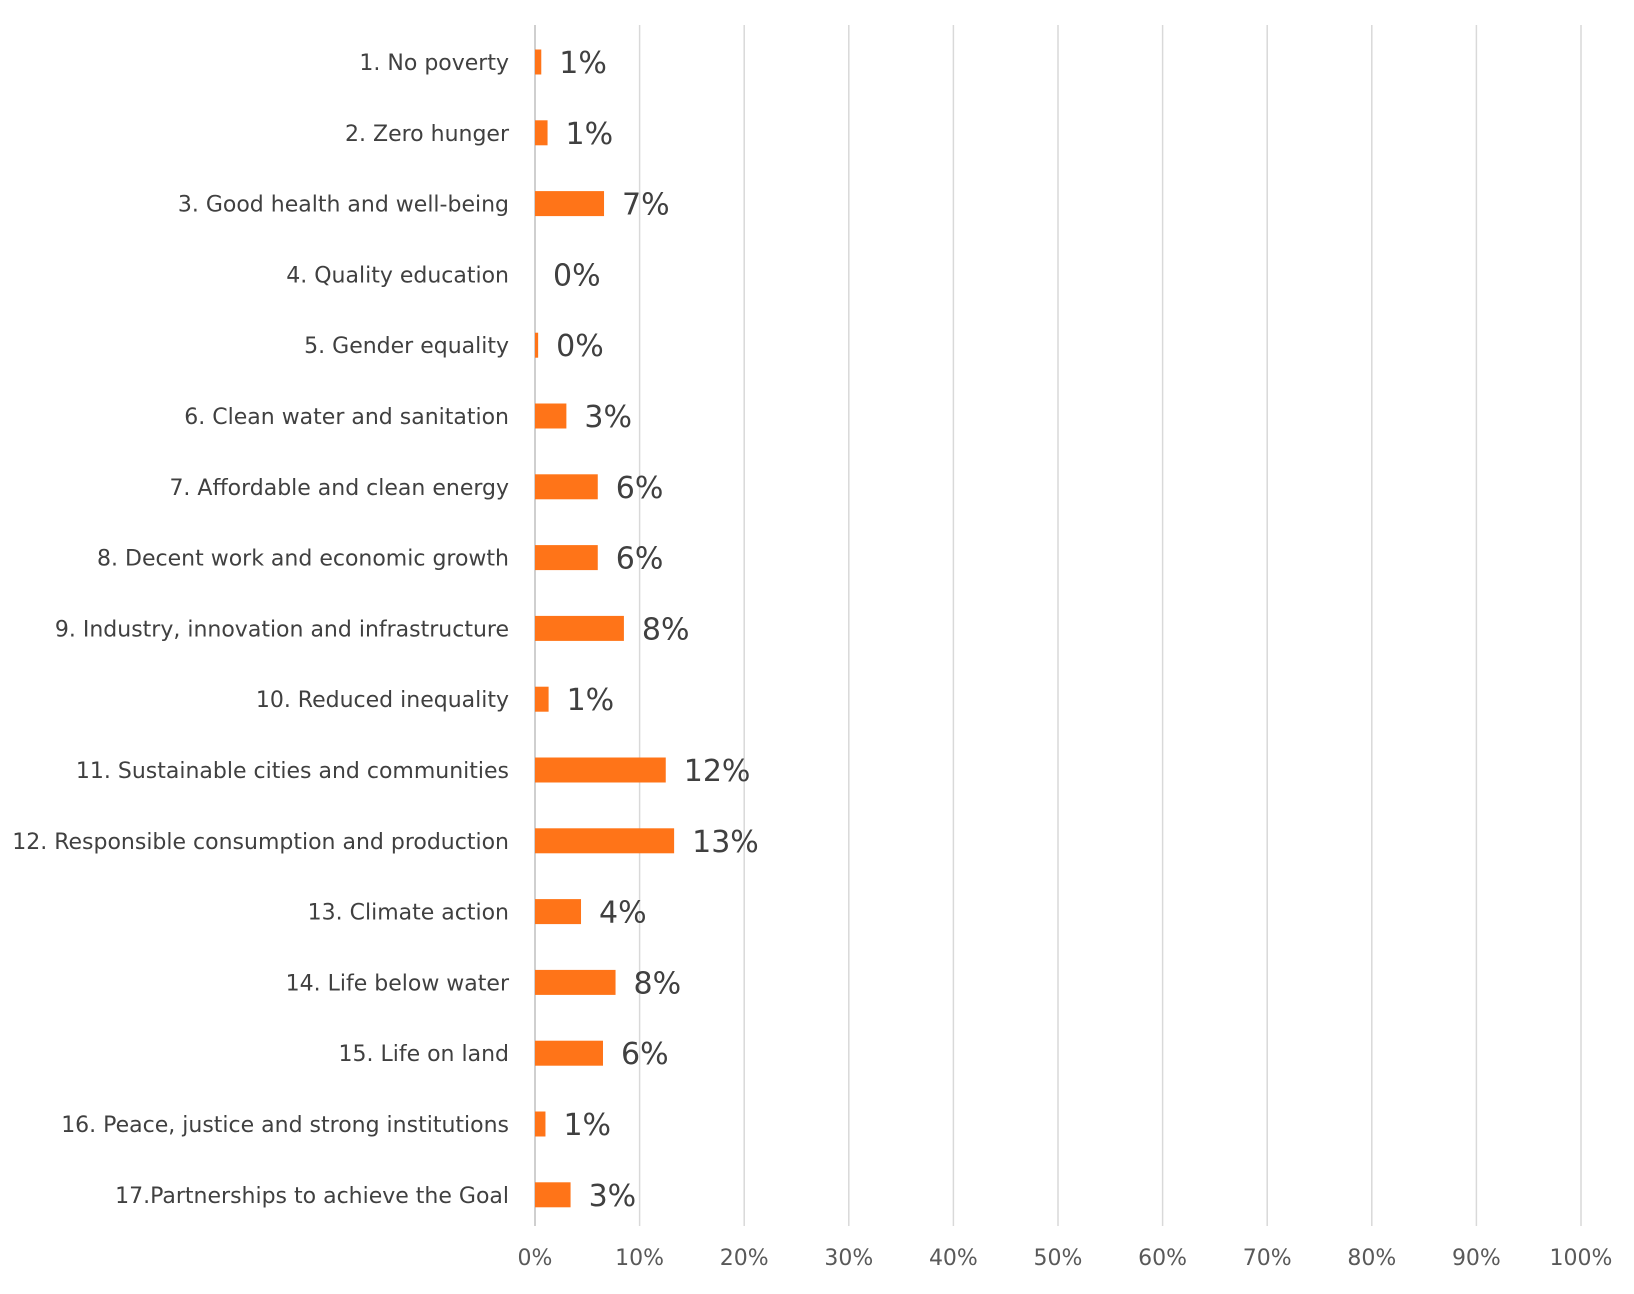 Image resolution: width=1634 pixels, height=1294 pixels. What do you see at coordinates (423, 1054) in the screenshot?
I see `category-label: 15. Life on land` at bounding box center [423, 1054].